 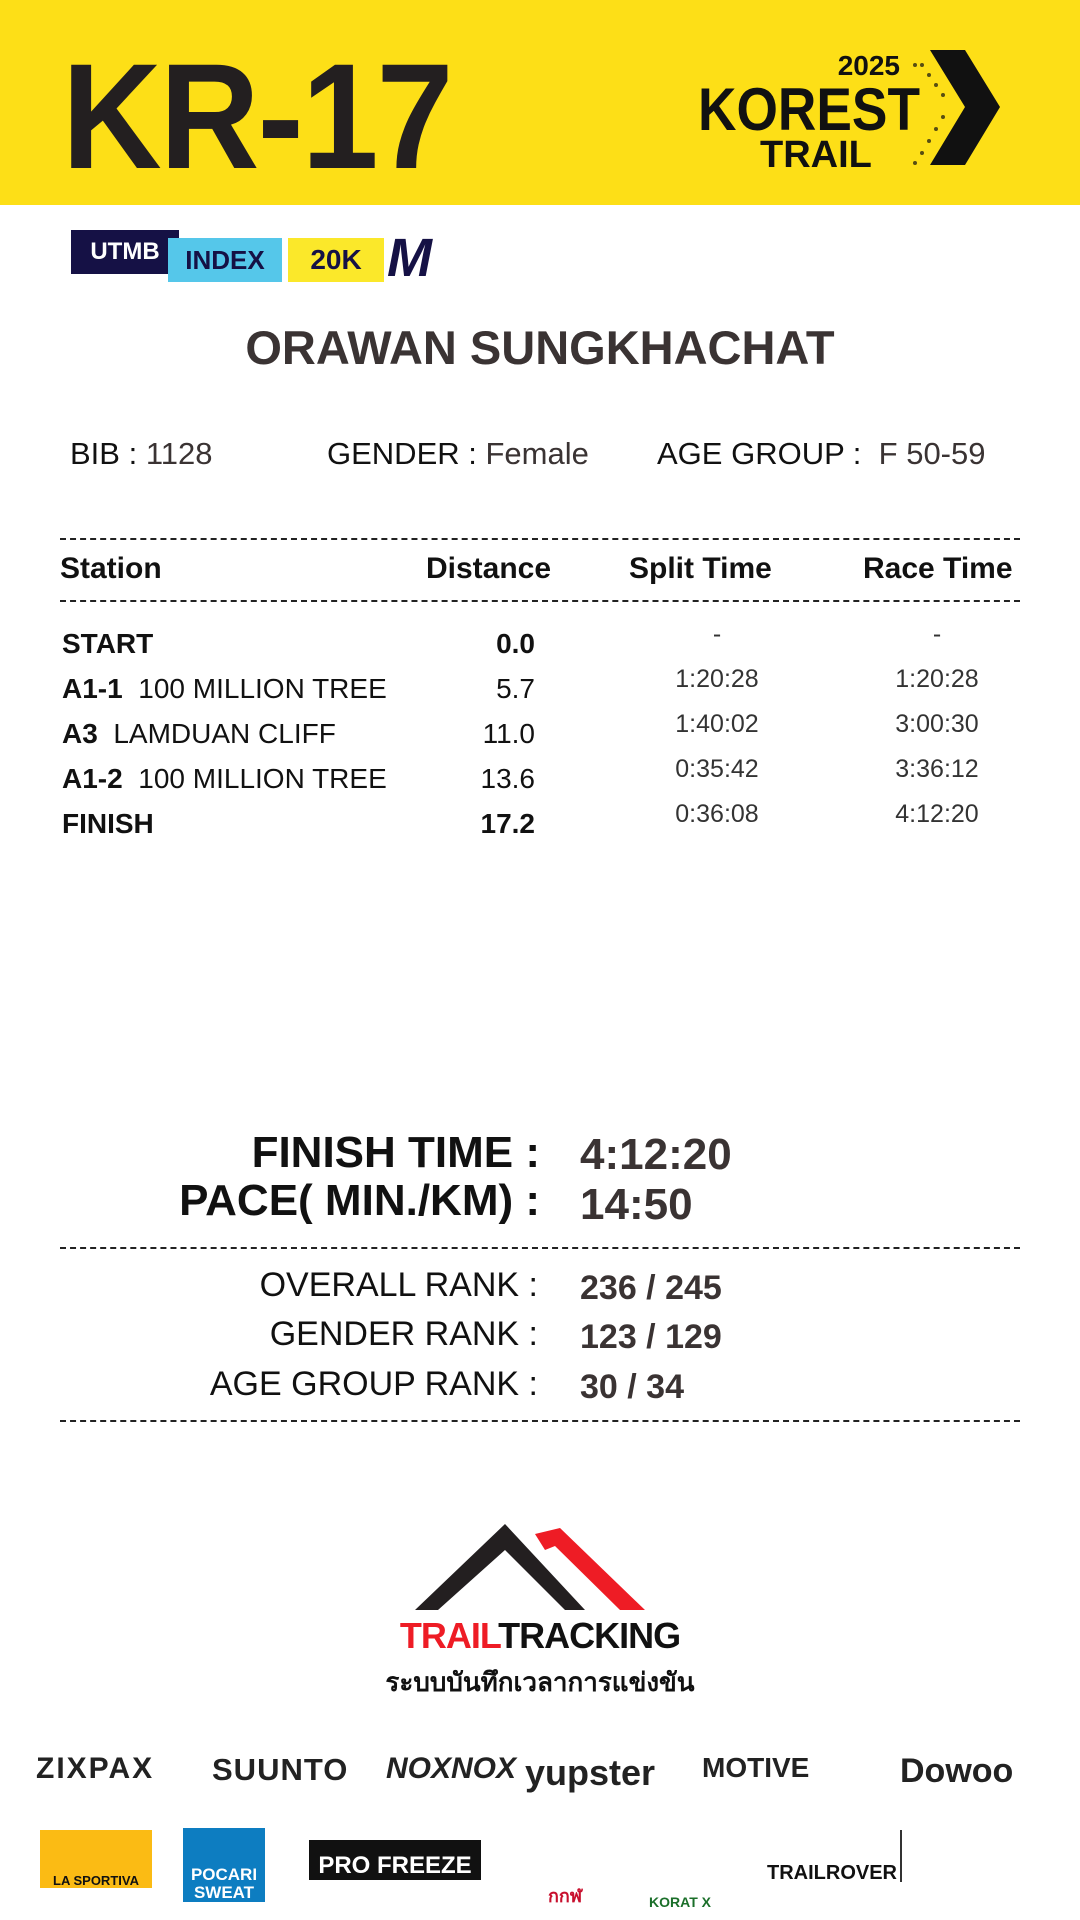 What do you see at coordinates (651, 1337) in the screenshot?
I see `rank-value: 123 / 129` at bounding box center [651, 1337].